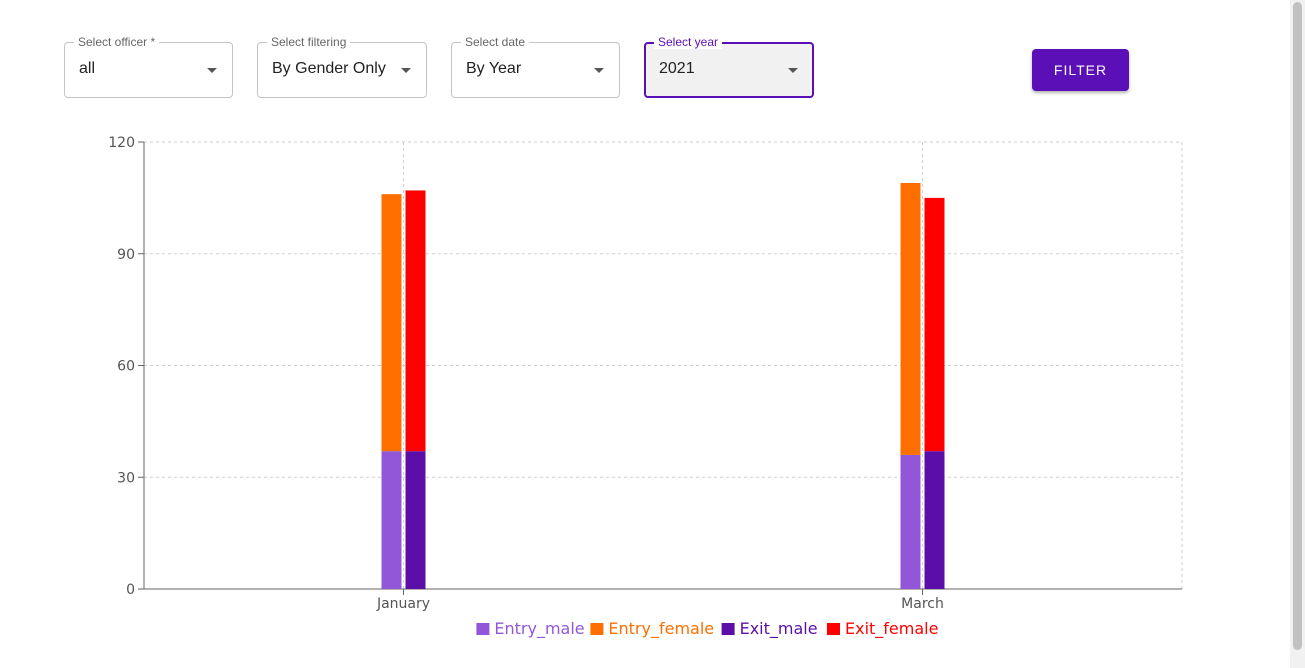  I want to click on x-tick-label: January, so click(403, 604).